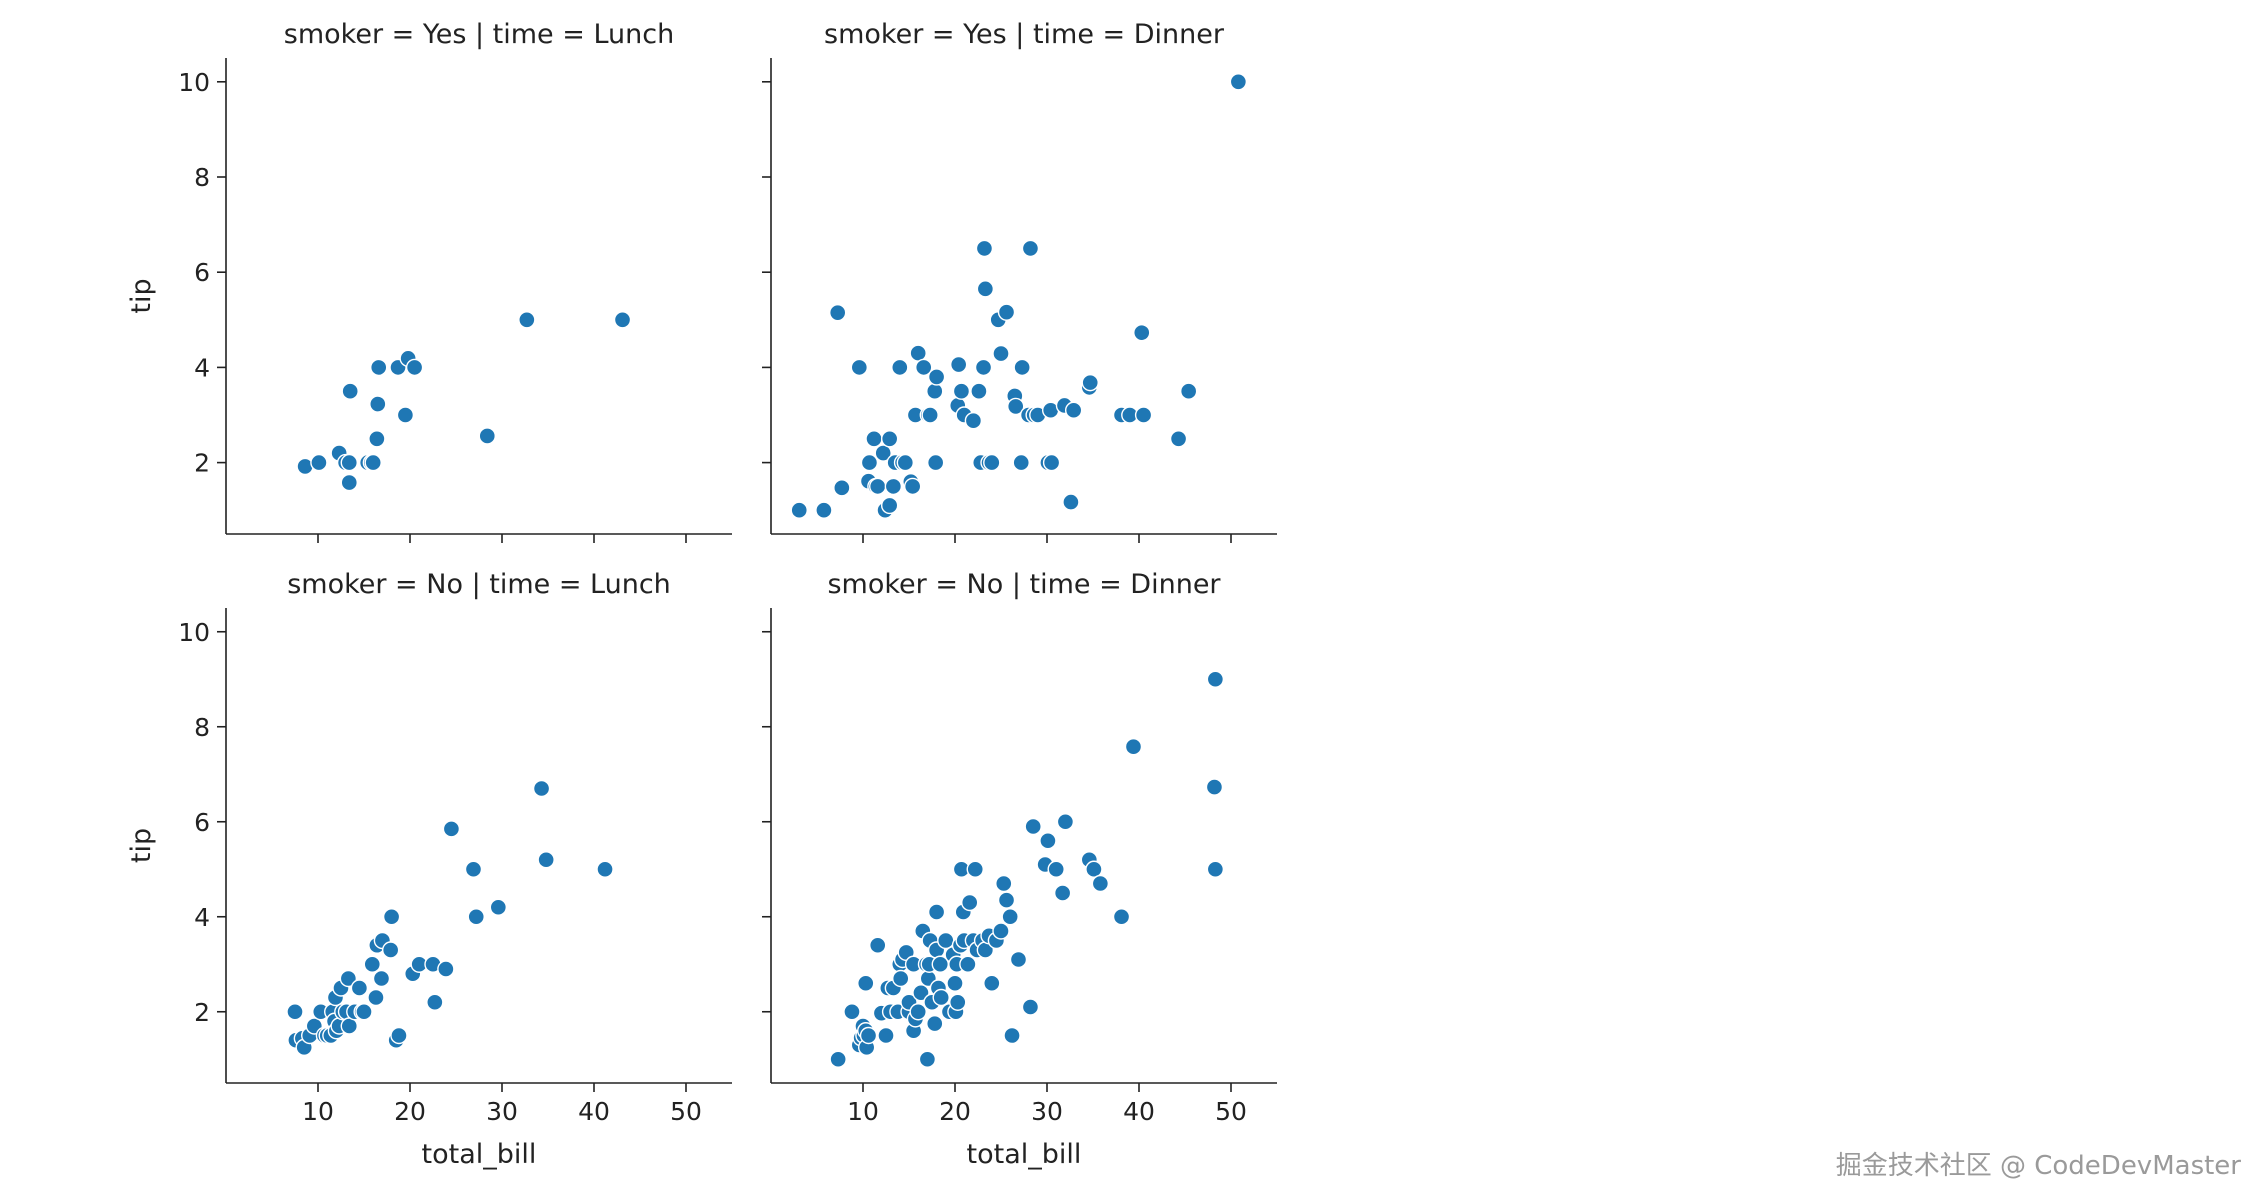 This screenshot has width=2259, height=1196. What do you see at coordinates (479, 34) in the screenshot?
I see `panel-title: smoker = Yes | time = Lunch` at bounding box center [479, 34].